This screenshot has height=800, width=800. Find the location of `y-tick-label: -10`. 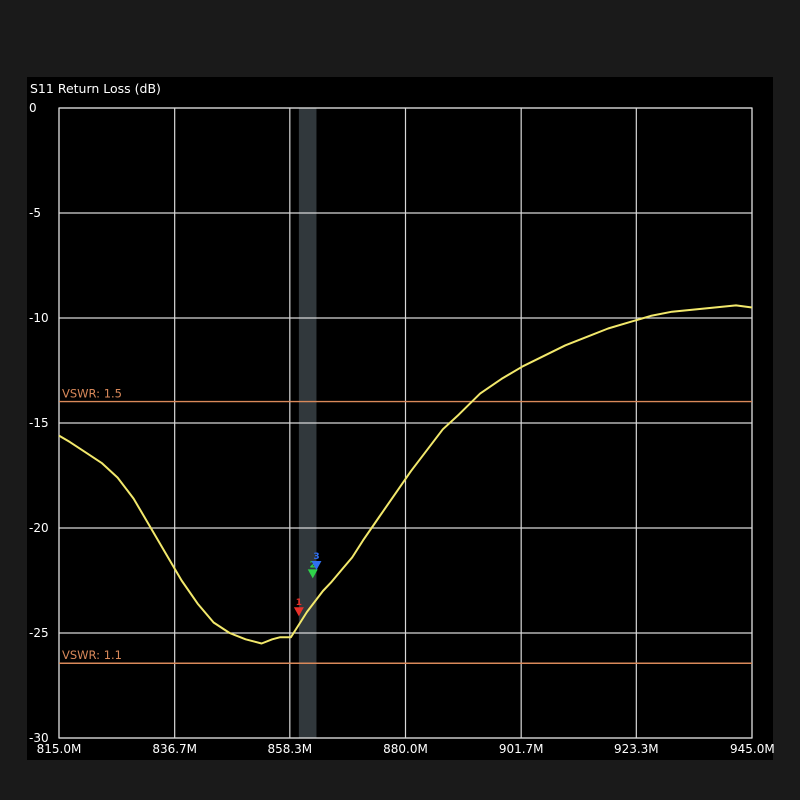

y-tick-label: -10 is located at coordinates (39, 318).